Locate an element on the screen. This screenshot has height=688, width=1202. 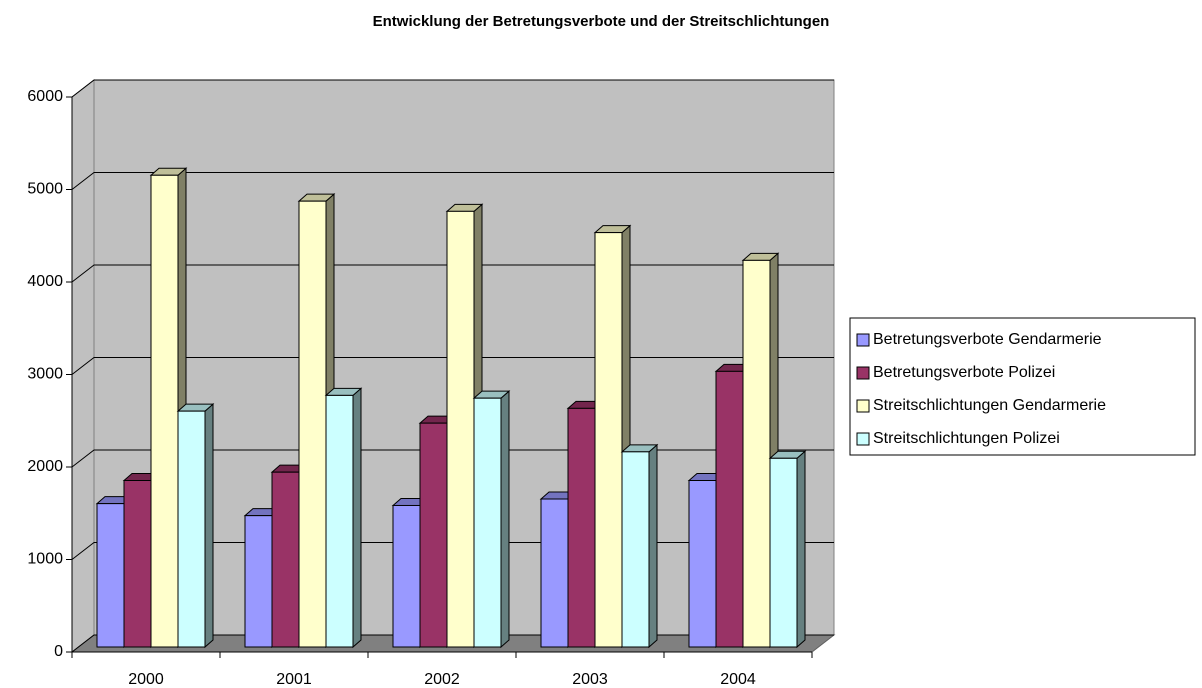
legend-box is located at coordinates (1022, 386).